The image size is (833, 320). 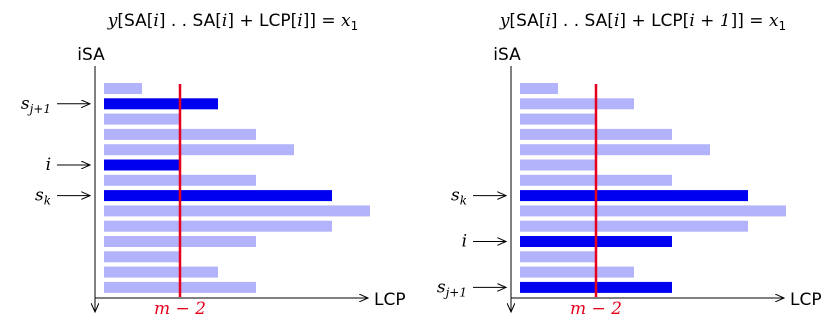 I want to click on formula-left: y[SA[i] . . SA[i] + LCP[i]] = x1, so click(x=233, y=22).